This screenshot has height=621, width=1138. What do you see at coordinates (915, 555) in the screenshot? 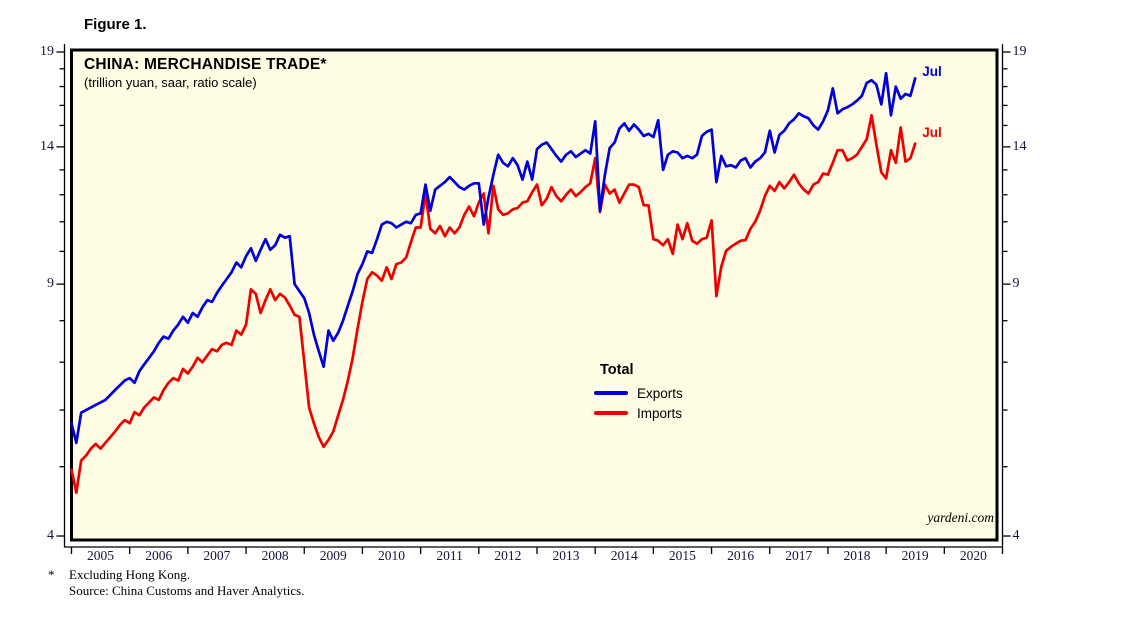
I see `x-axis-year-label: 2019` at bounding box center [915, 555].